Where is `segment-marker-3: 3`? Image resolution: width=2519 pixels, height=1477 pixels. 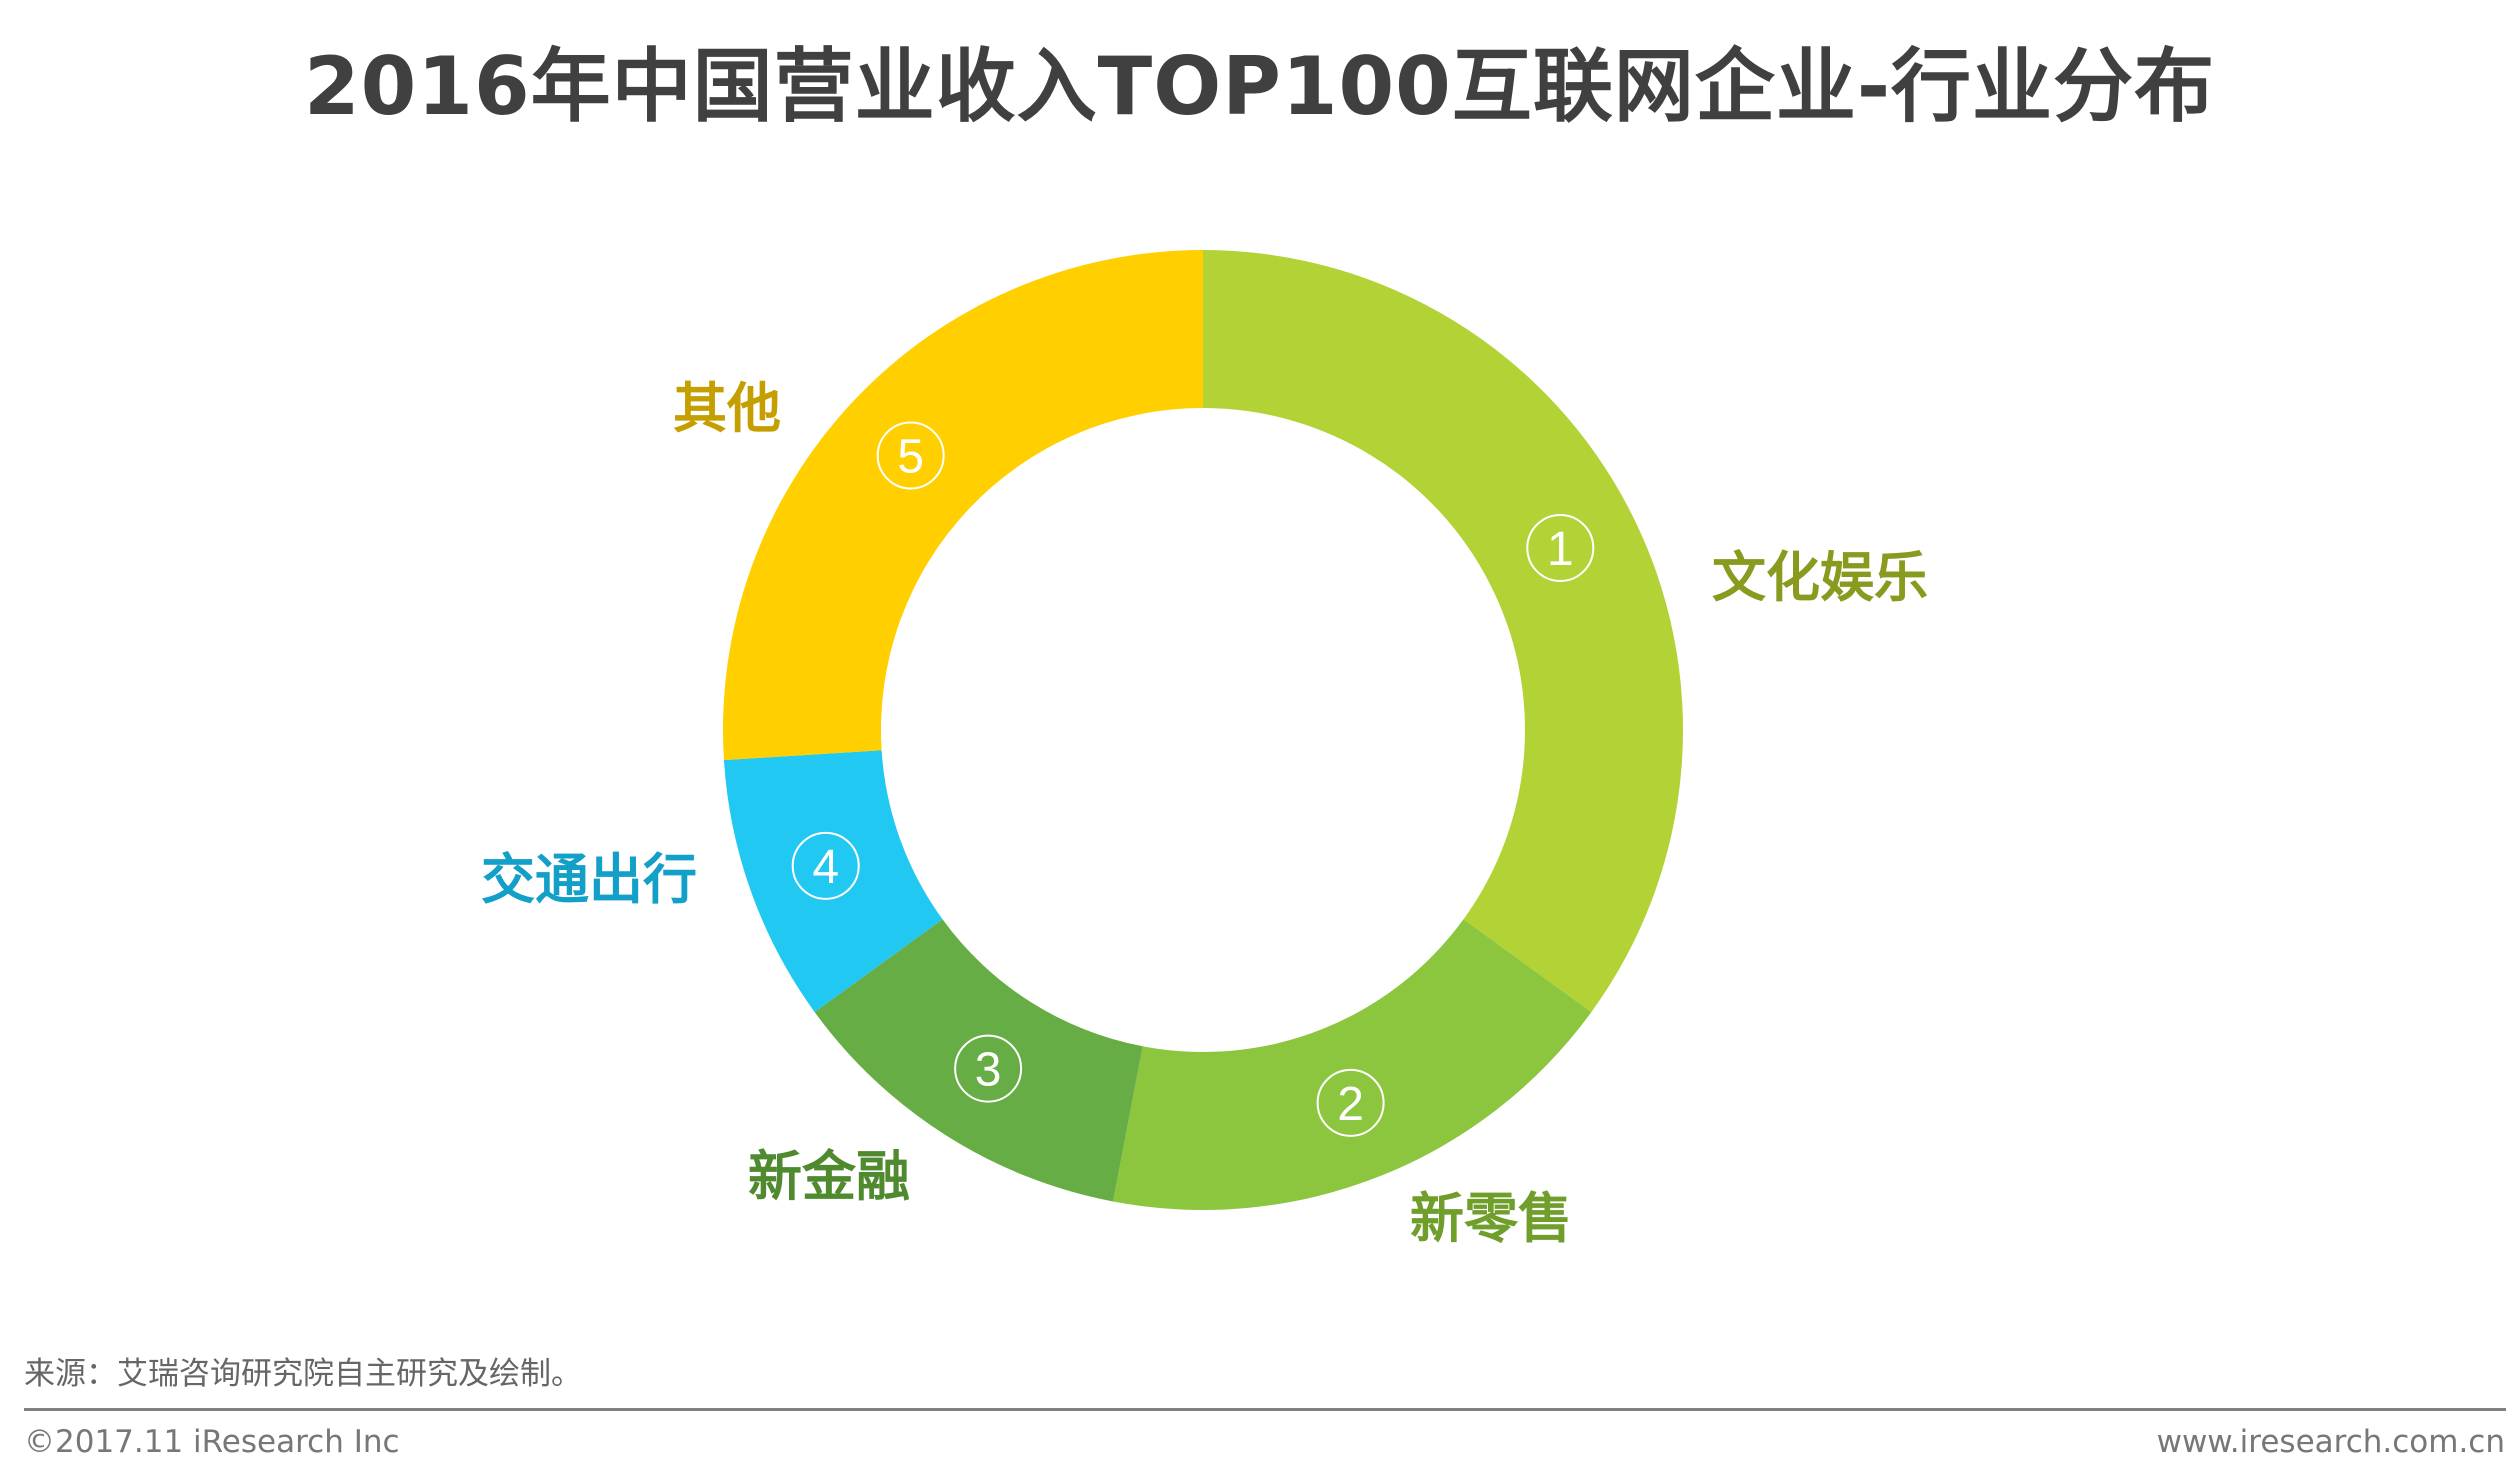
segment-marker-3: 3 is located at coordinates (988, 1068).